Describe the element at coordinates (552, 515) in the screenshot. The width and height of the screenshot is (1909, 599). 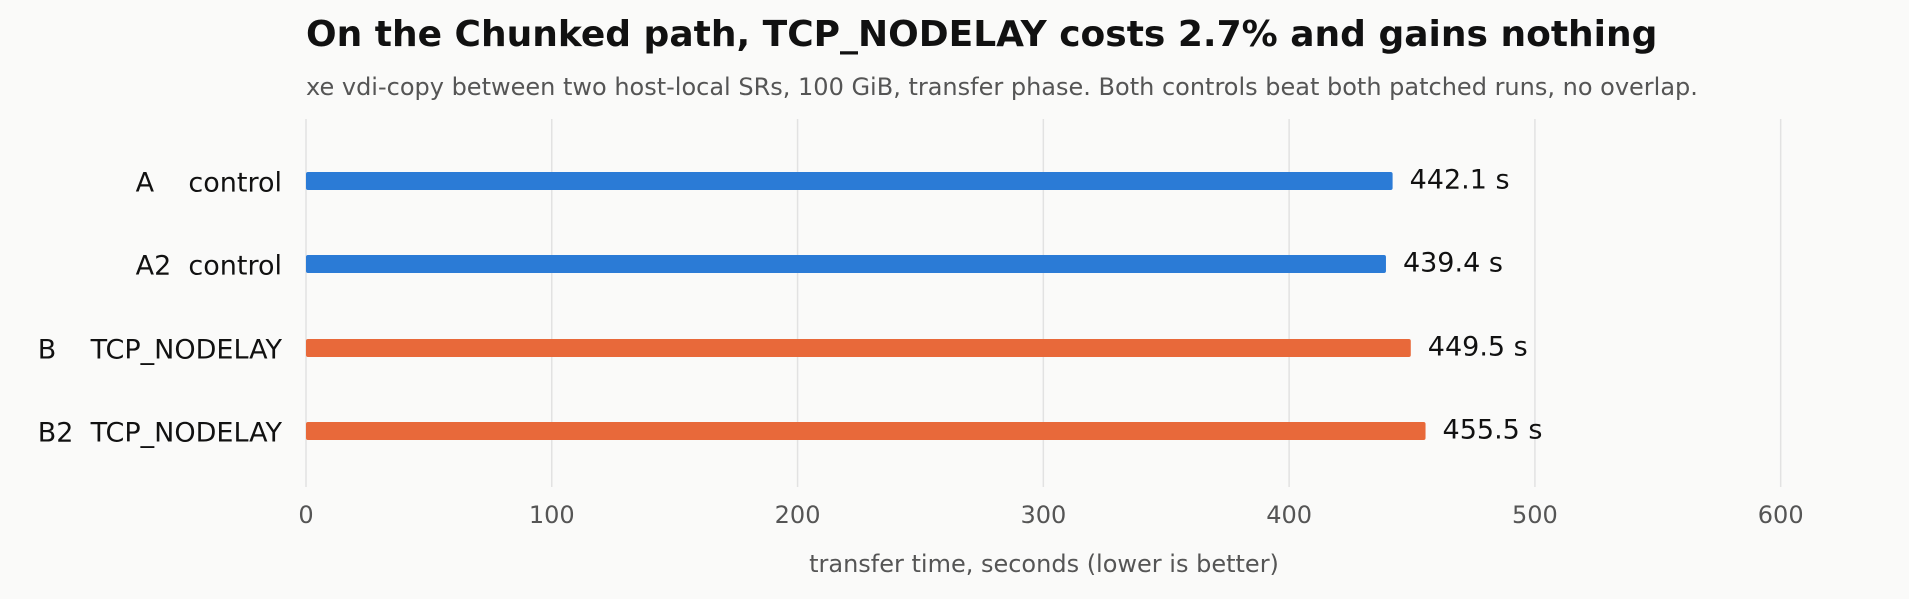
I see `x-tick-label: 100` at that location.